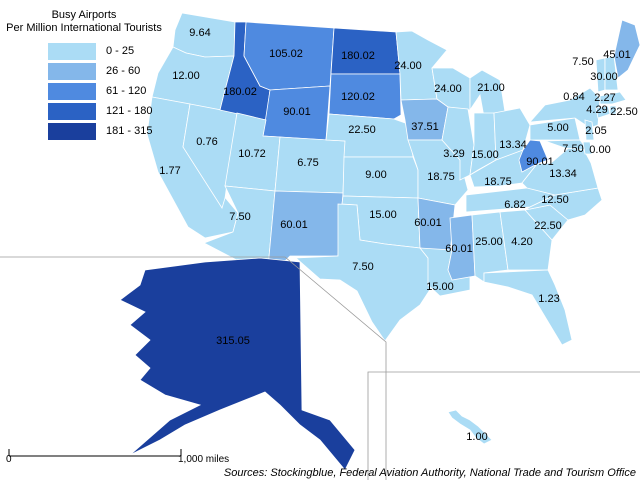 This screenshot has width=640, height=480. What do you see at coordinates (572, 149) in the screenshot?
I see `value-label-maryland: 7.50` at bounding box center [572, 149].